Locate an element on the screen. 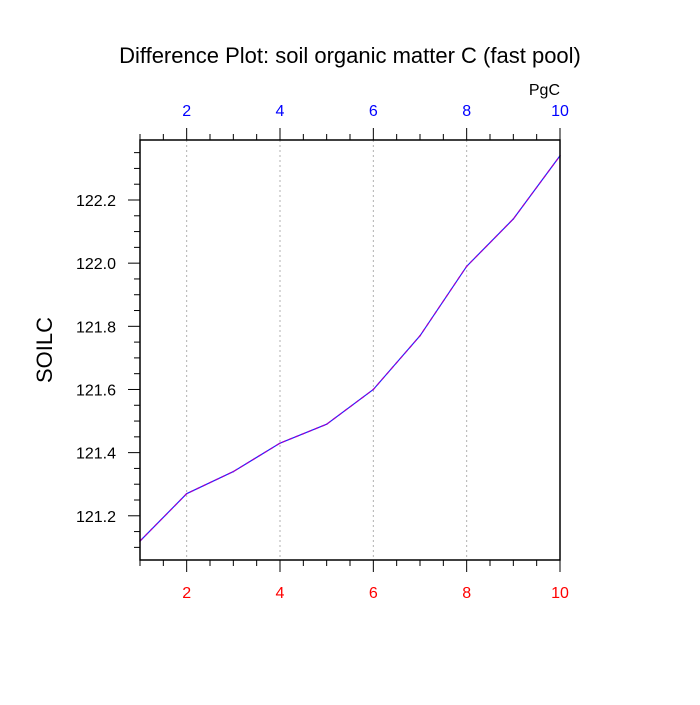 The width and height of the screenshot is (700, 705). x-tick-label-bottom: 10 is located at coordinates (560, 593).